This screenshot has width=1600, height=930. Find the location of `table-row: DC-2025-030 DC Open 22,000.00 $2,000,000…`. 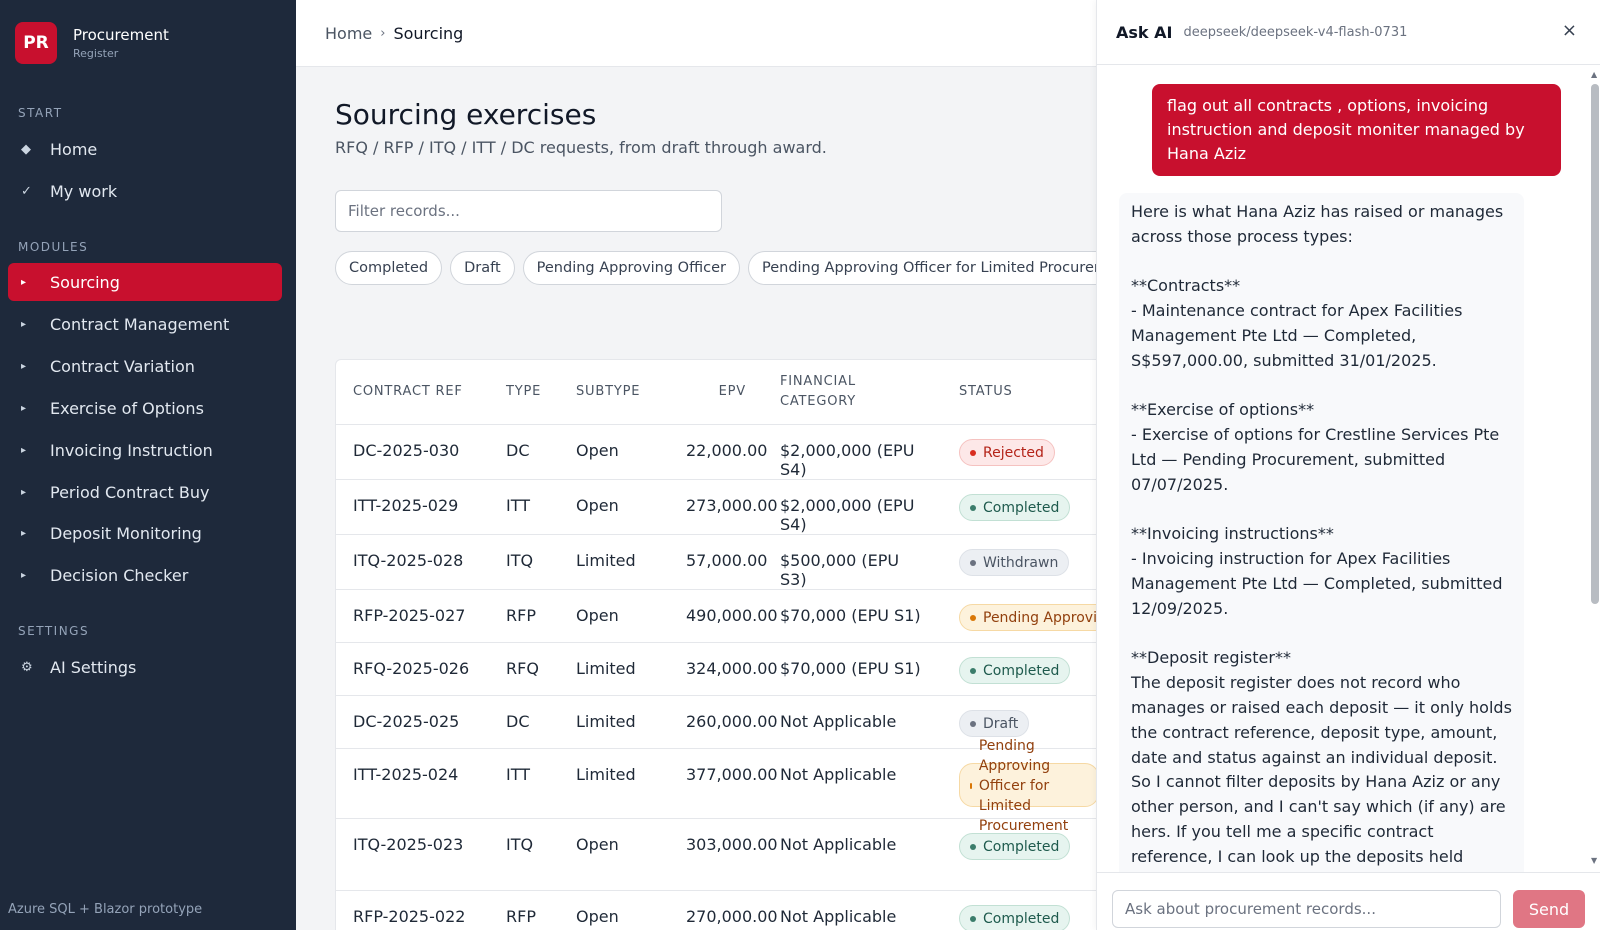

table-row: DC-2025-030 DC Open 22,000.00 $2,000,000… is located at coordinates (716, 452).